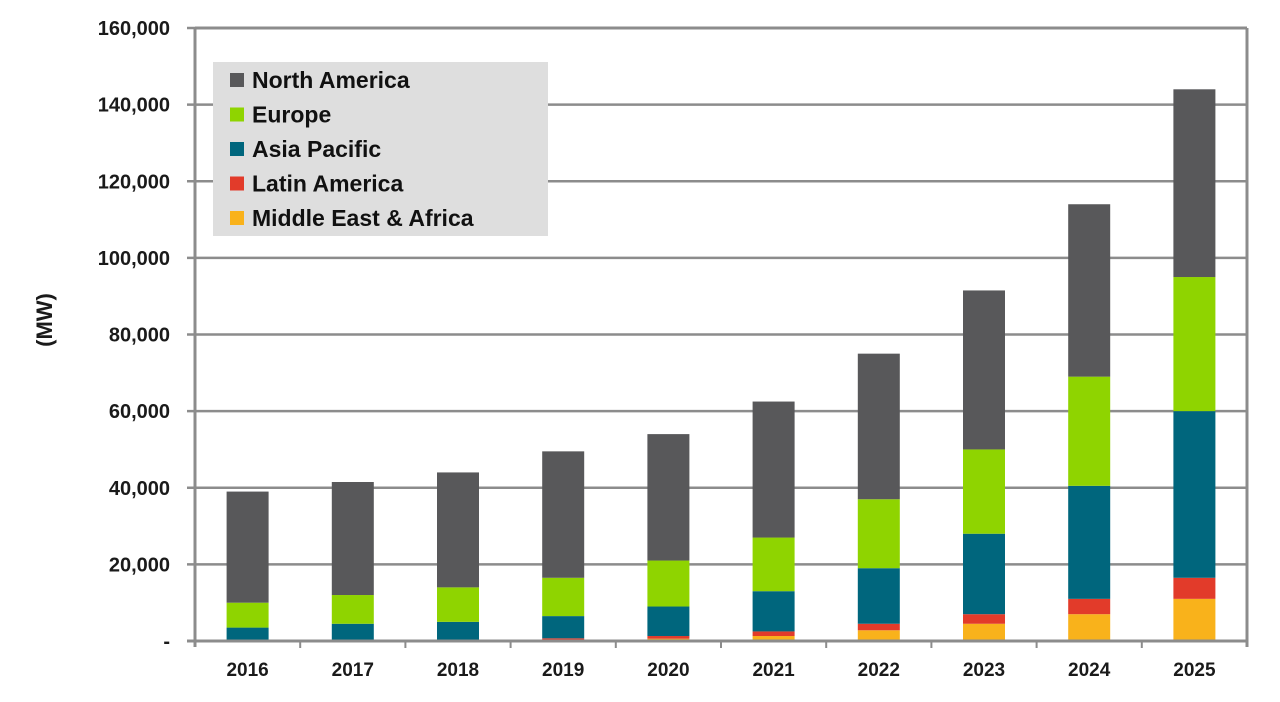 This screenshot has width=1280, height=702. What do you see at coordinates (1194, 494) in the screenshot?
I see `bar-segment-asia-pacific-2025` at bounding box center [1194, 494].